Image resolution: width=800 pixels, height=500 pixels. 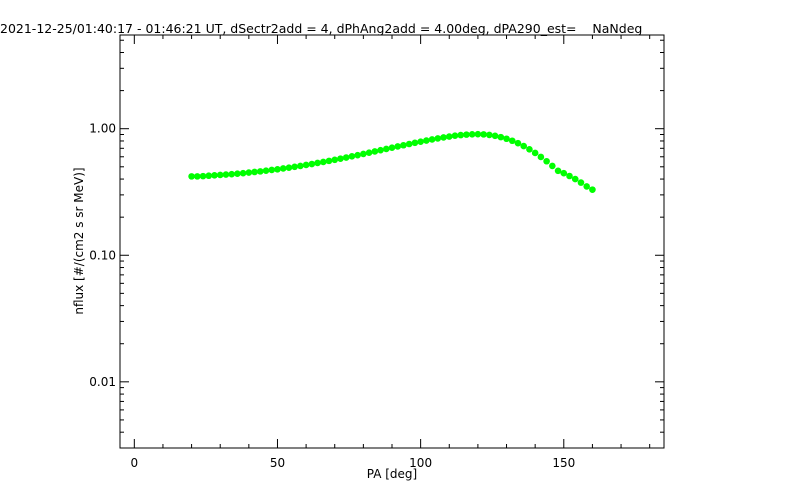 I want to click on x-axis-label: PA [deg], so click(x=392, y=474).